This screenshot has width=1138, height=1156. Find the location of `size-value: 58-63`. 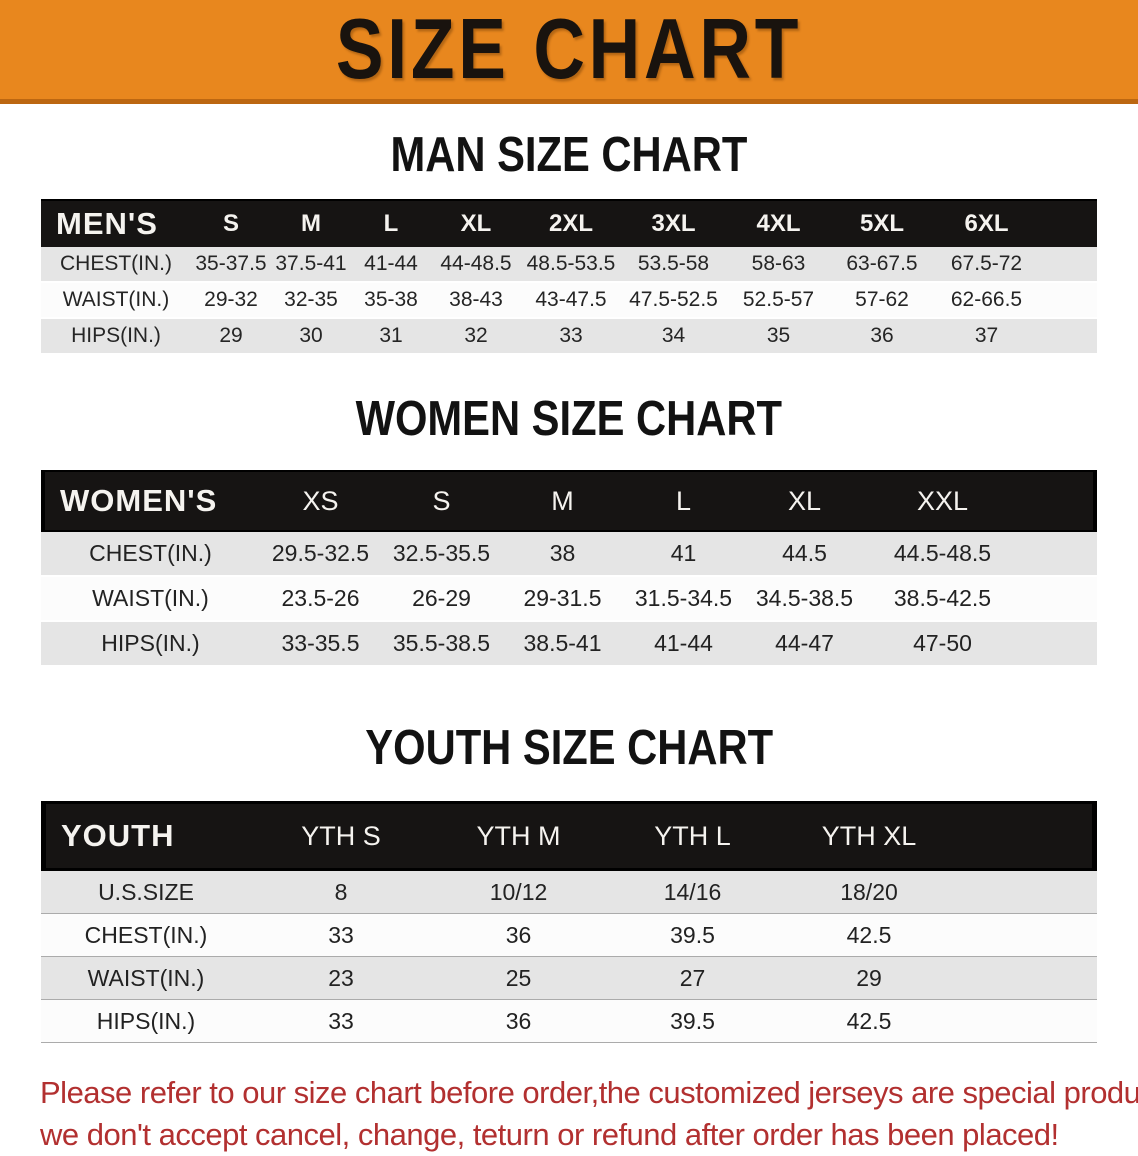

size-value: 58-63 is located at coordinates (778, 265).